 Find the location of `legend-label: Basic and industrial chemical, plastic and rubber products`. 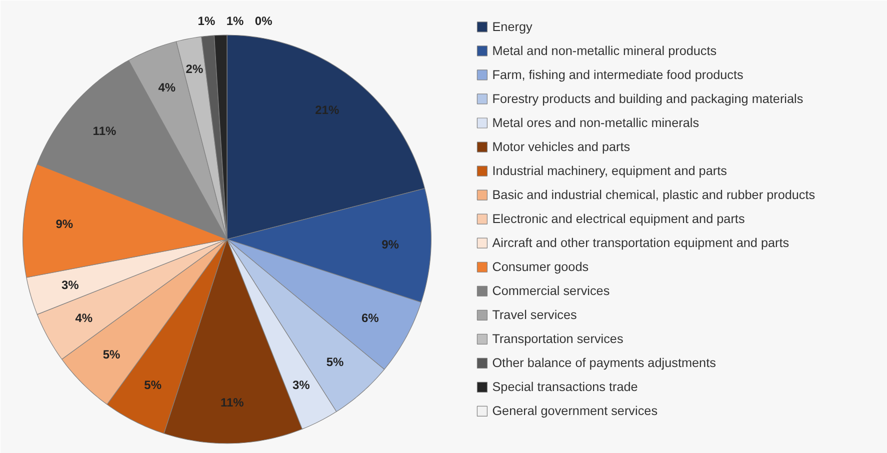

legend-label: Basic and industrial chemical, plastic and rubber products is located at coordinates (654, 195).